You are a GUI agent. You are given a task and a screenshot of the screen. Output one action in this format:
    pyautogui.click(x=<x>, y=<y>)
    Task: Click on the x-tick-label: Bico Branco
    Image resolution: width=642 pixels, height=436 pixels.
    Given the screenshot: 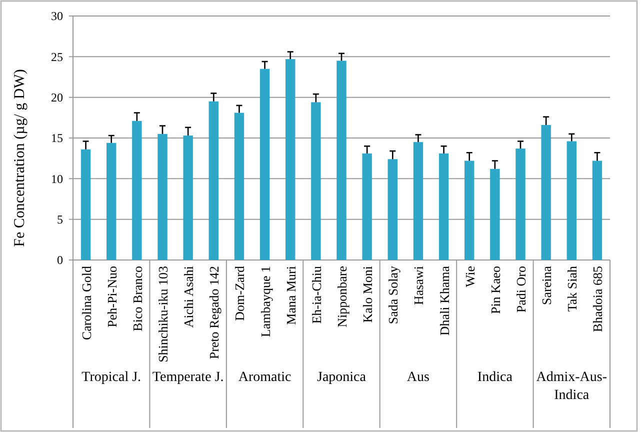 What is the action you would take?
    pyautogui.click(x=137, y=299)
    